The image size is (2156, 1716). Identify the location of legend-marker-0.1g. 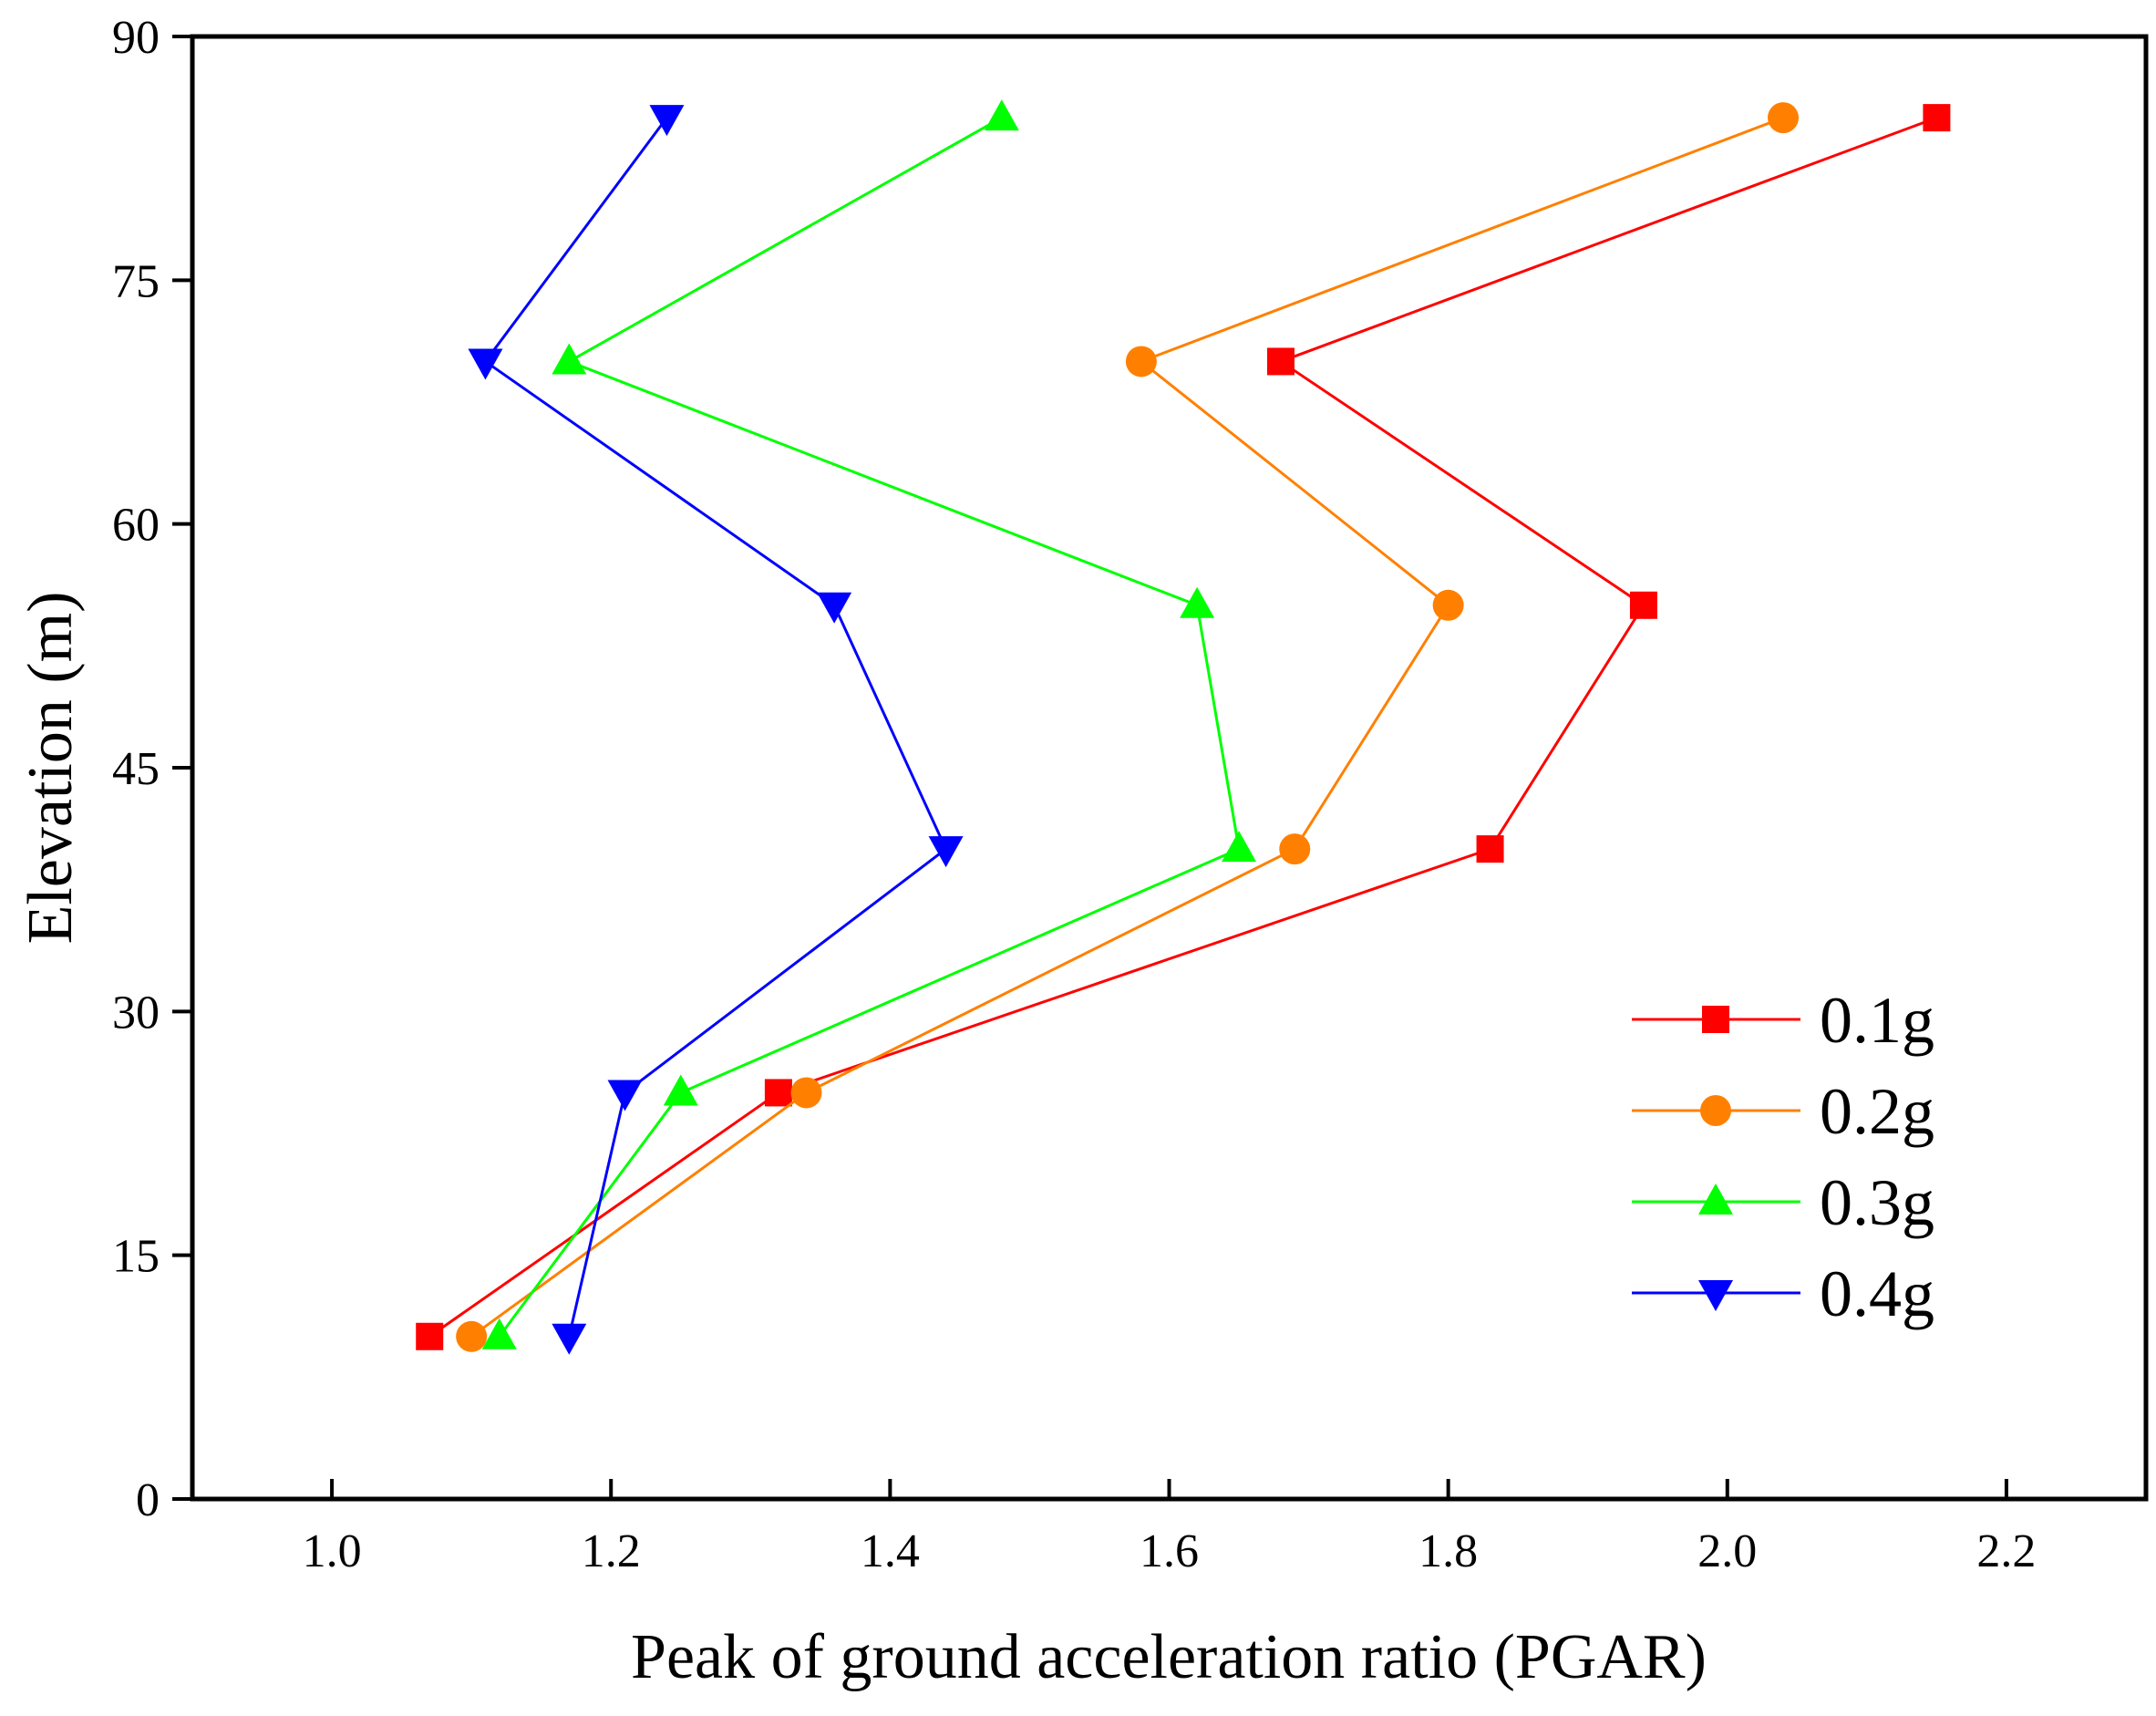
(1715, 1019).